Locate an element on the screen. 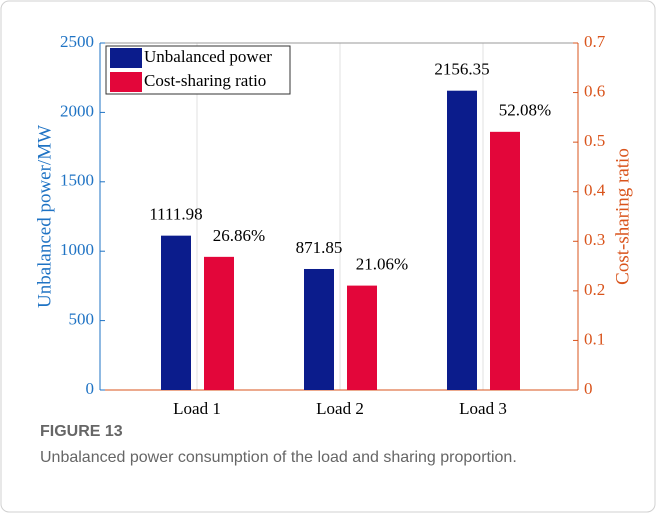 The image size is (656, 513). y2-tick-label: 0.6 is located at coordinates (594, 90).